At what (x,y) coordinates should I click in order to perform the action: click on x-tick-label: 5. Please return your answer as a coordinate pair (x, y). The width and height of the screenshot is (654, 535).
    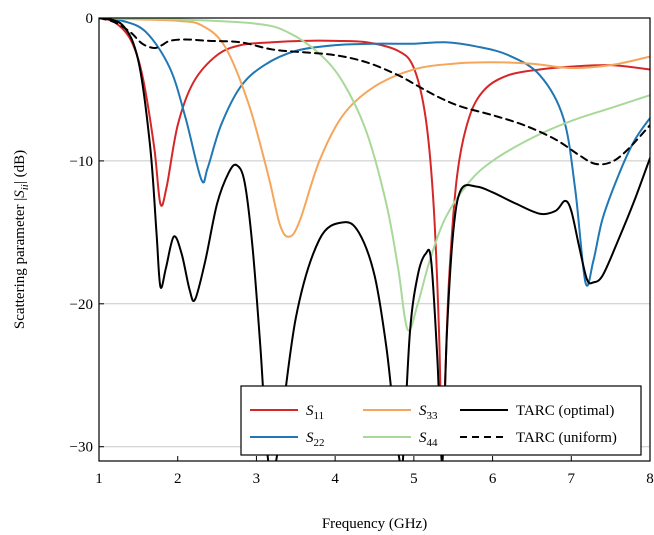
    Looking at the image, I should click on (414, 479).